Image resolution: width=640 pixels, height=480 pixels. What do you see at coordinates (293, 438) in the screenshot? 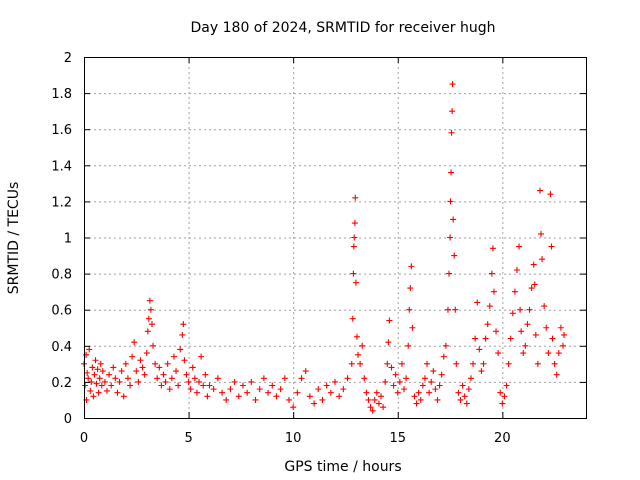
I see `x-tick-label: 10` at bounding box center [293, 438].